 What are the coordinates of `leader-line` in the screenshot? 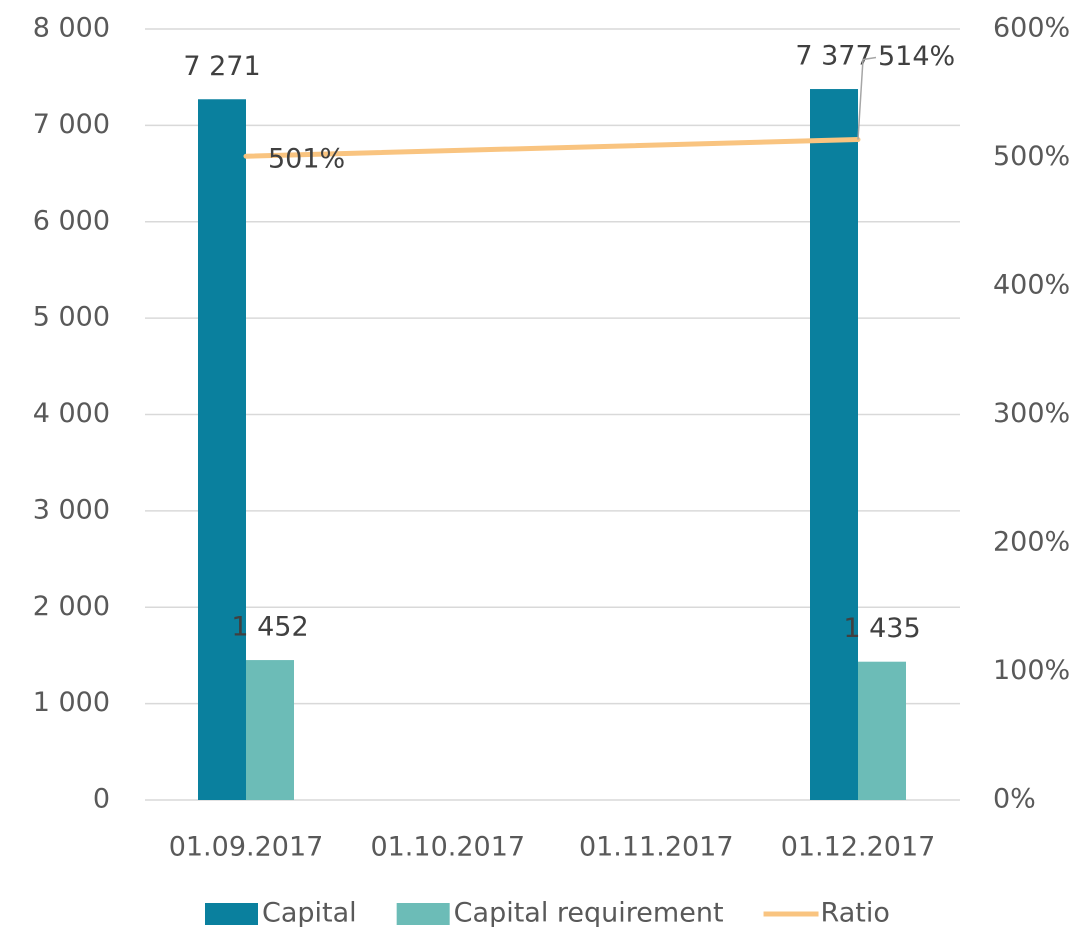 It's located at (867, 98).